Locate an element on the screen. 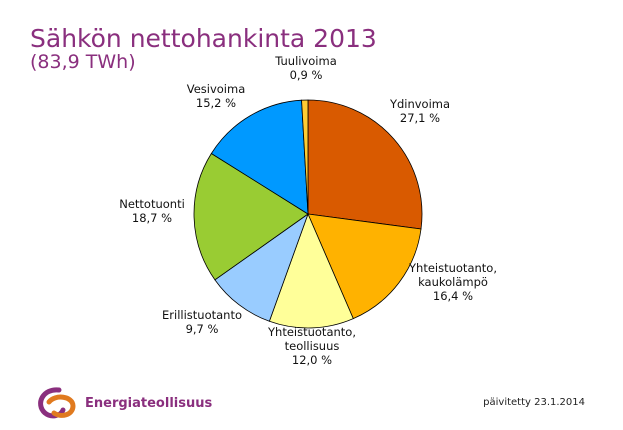 This screenshot has width=623, height=430. slice-label-tuulivoima: Tuulivoima 0,9 % is located at coordinates (305, 68).